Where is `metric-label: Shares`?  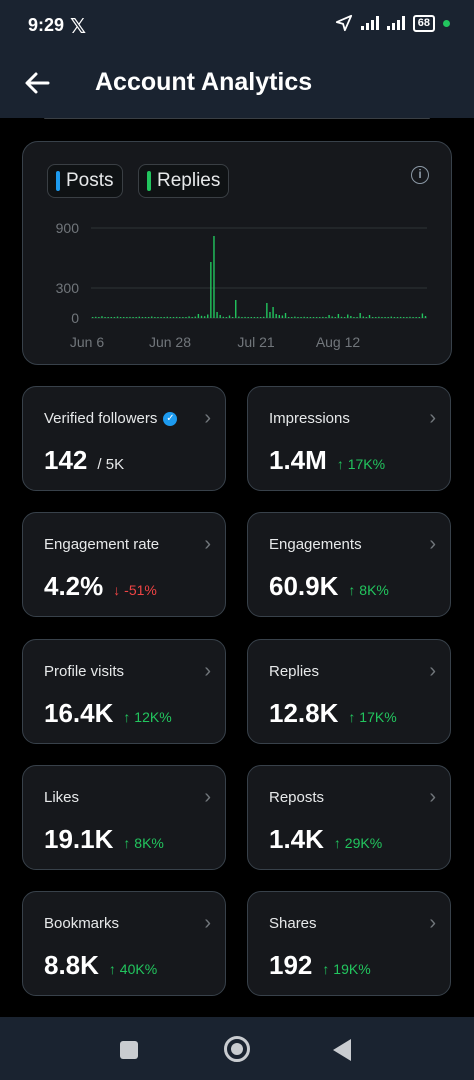 metric-label: Shares is located at coordinates (293, 923).